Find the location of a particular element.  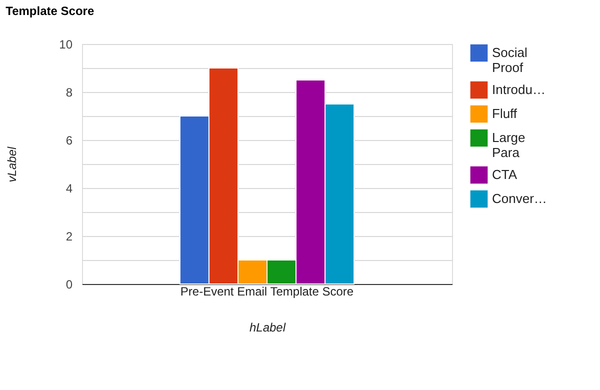

chart-title: Template Score is located at coordinates (50, 11).